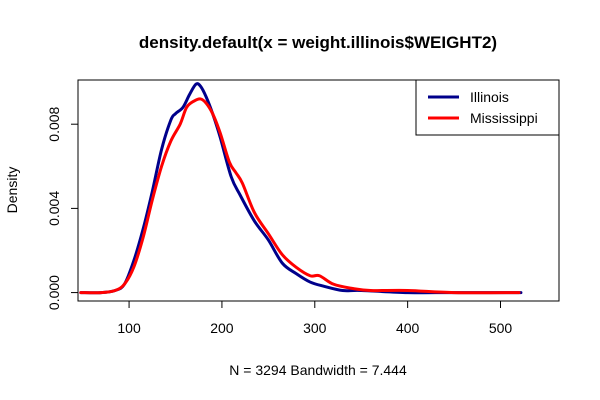  Describe the element at coordinates (315, 318) in the screenshot. I see `x-axis: 100 200 300 400 500` at that location.